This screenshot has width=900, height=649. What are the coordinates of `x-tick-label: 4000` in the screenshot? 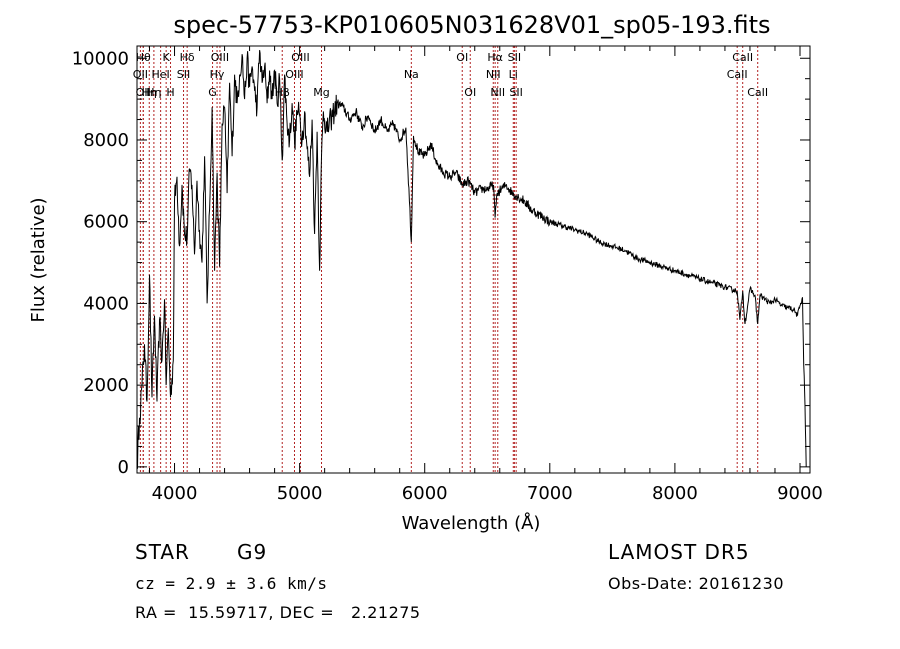 It's located at (175, 493).